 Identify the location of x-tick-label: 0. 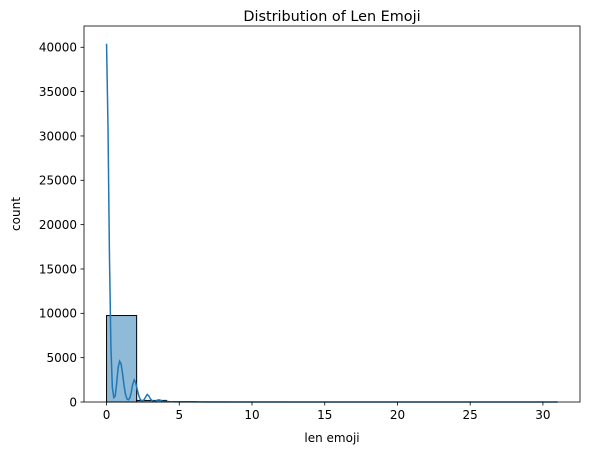
(107, 415).